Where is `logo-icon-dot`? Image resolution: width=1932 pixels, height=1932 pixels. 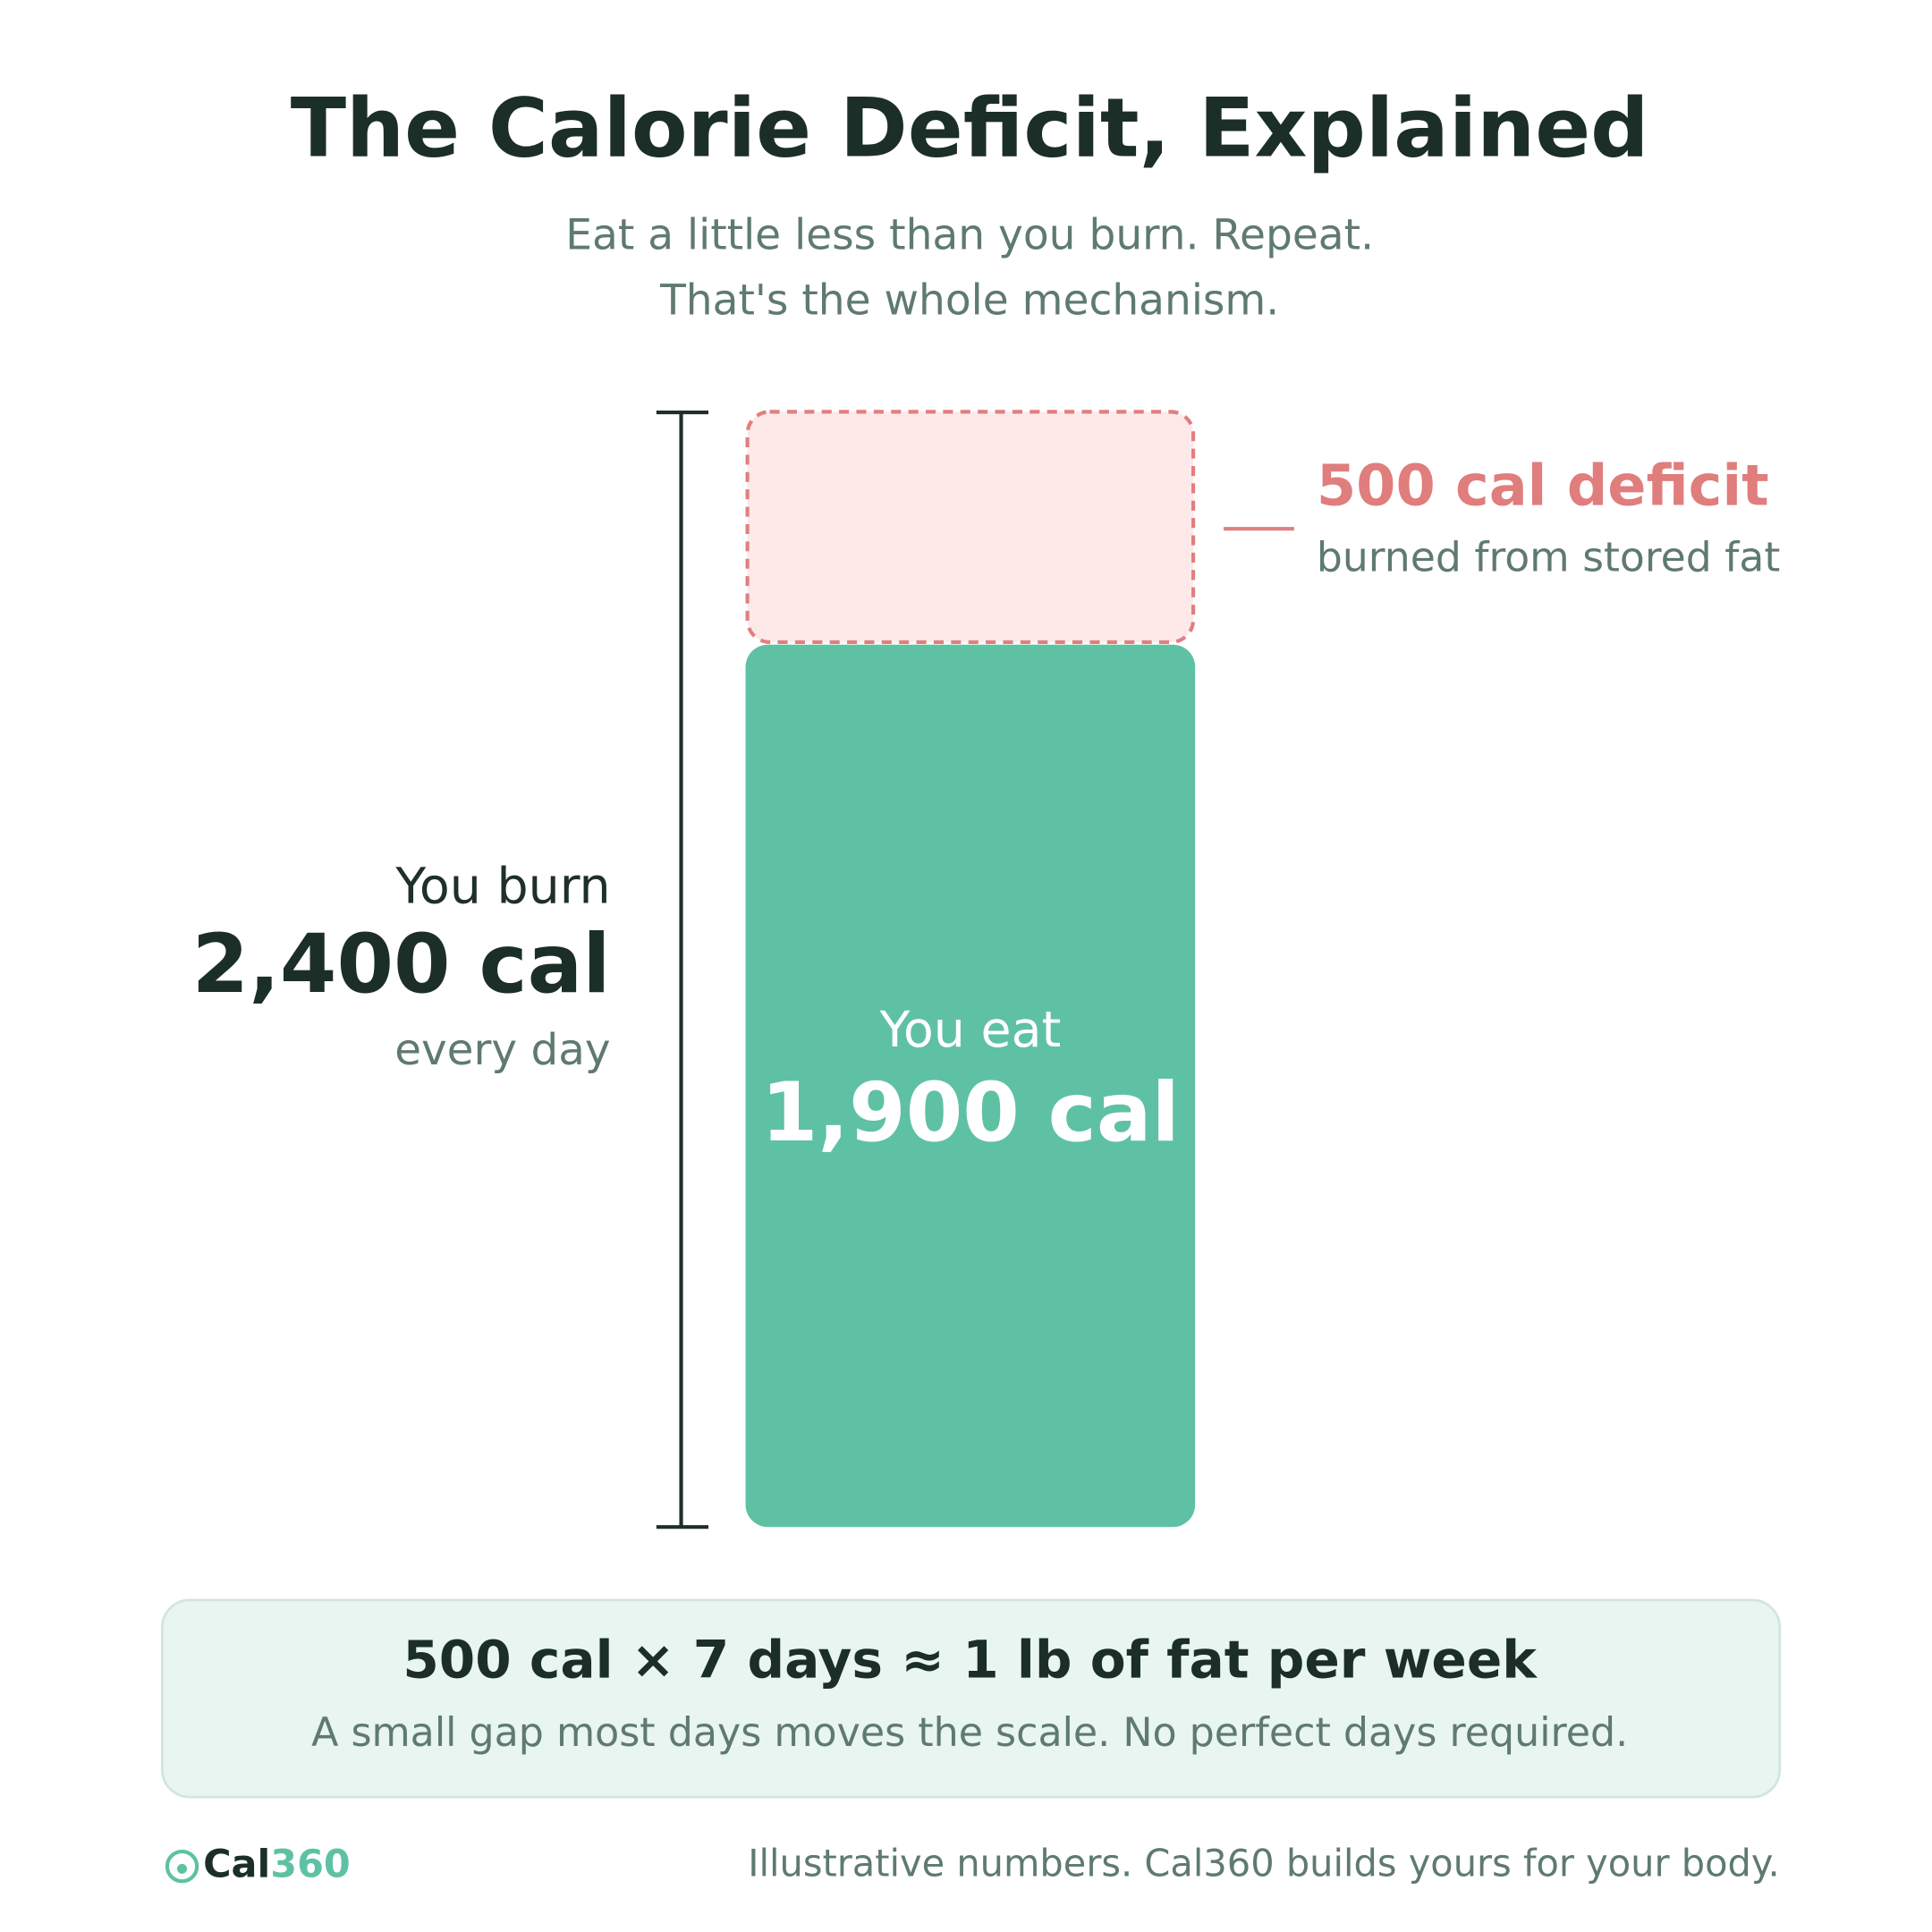
logo-icon-dot is located at coordinates (182, 1868).